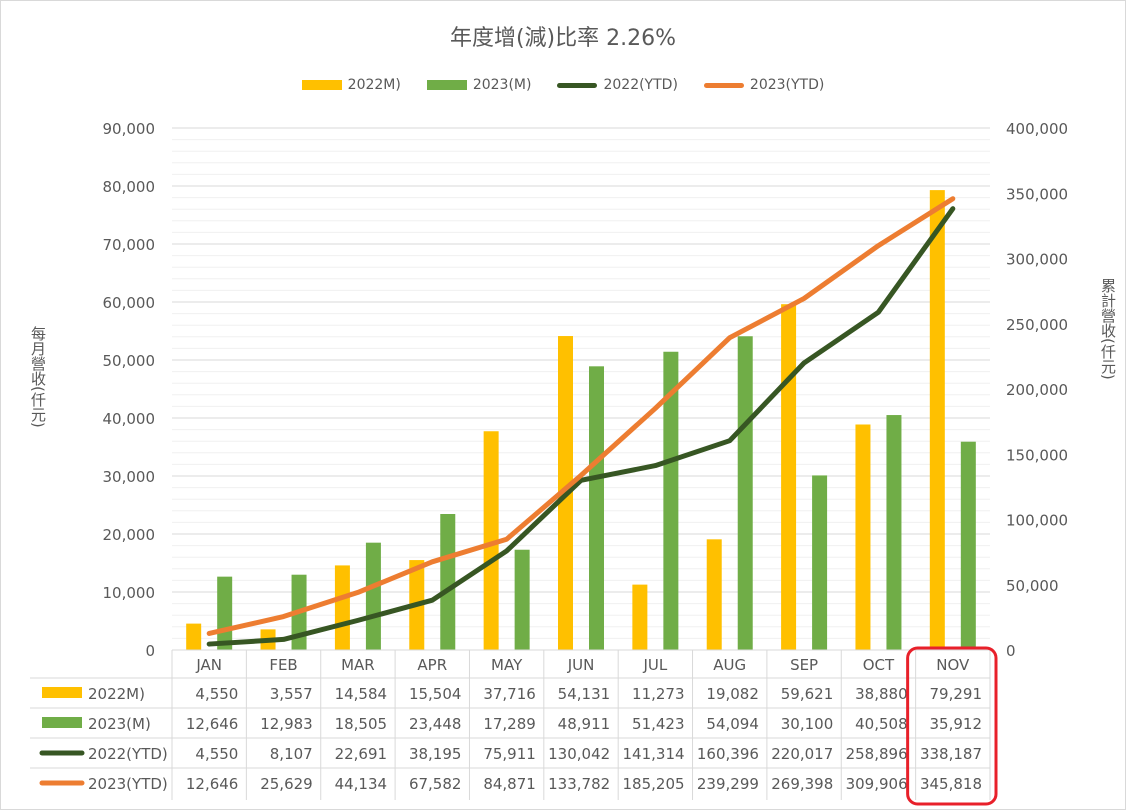 Image resolution: width=1126 pixels, height=810 pixels. What do you see at coordinates (509, 754) in the screenshot?
I see `table-cell: 75,911` at bounding box center [509, 754].